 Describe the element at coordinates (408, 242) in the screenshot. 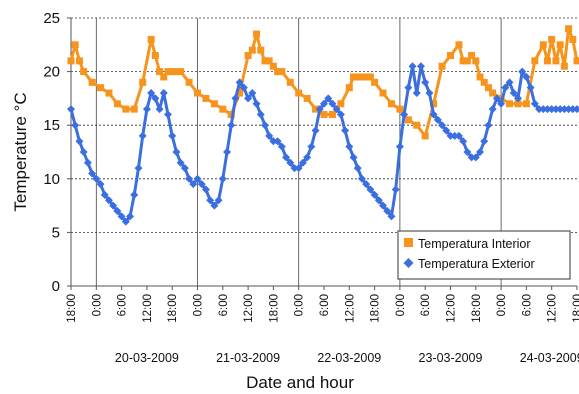

I see `legend-marker-interior` at that location.